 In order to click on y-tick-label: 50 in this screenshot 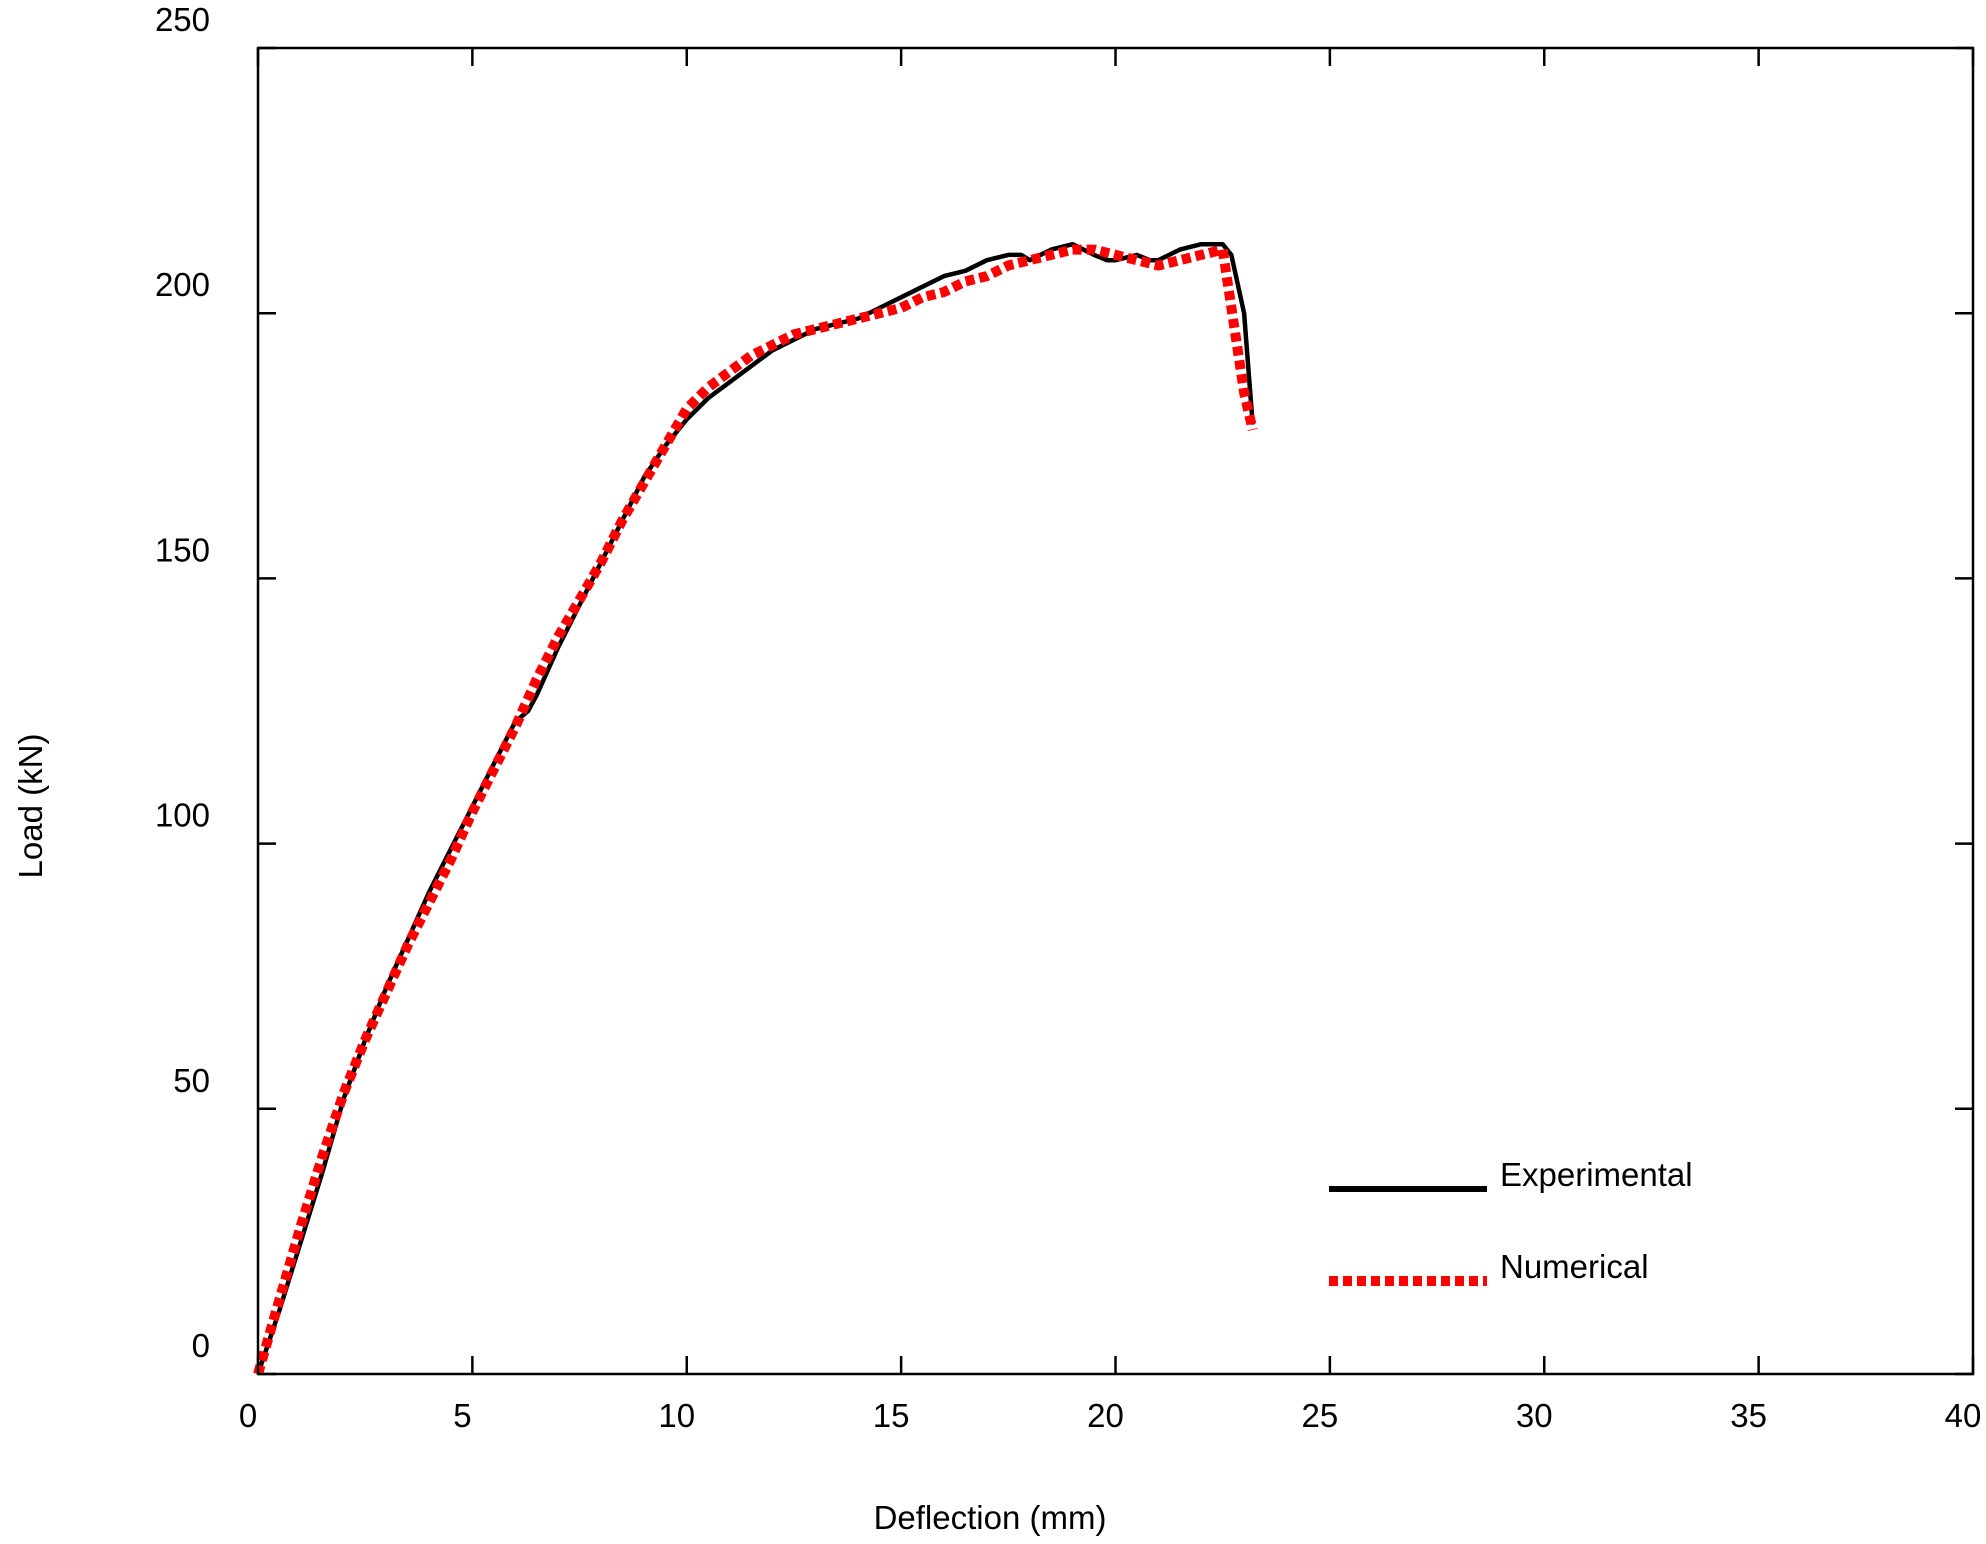, I will do `click(191, 1080)`.